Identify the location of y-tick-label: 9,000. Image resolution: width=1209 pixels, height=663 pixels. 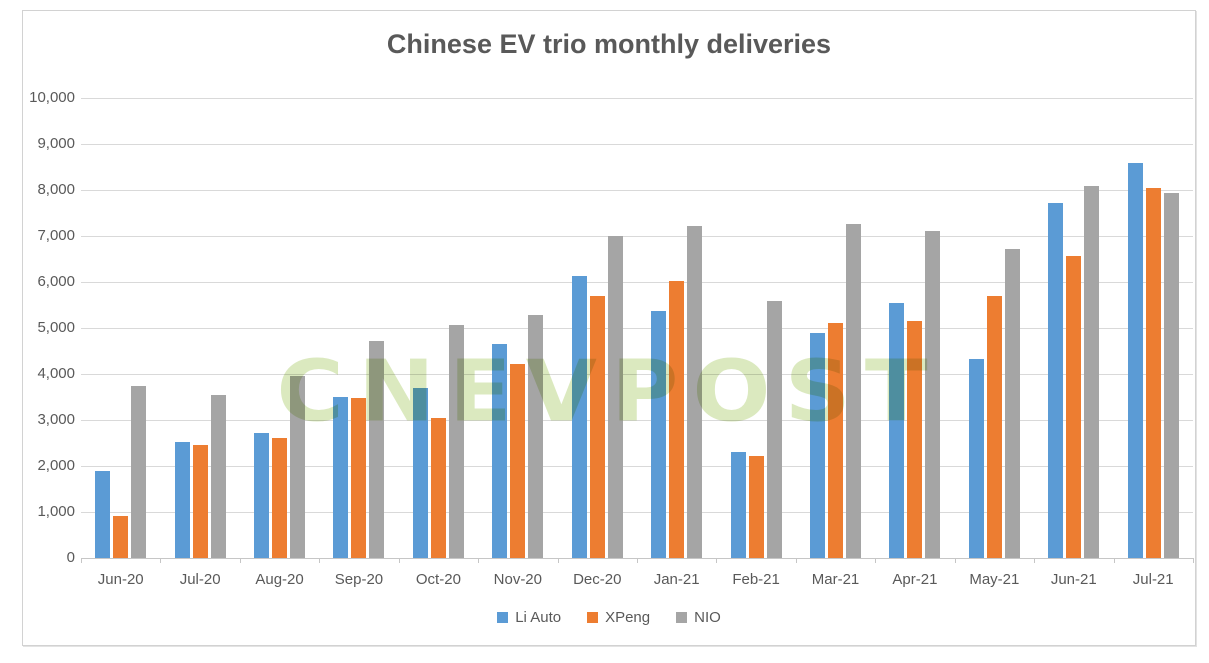
(56, 143).